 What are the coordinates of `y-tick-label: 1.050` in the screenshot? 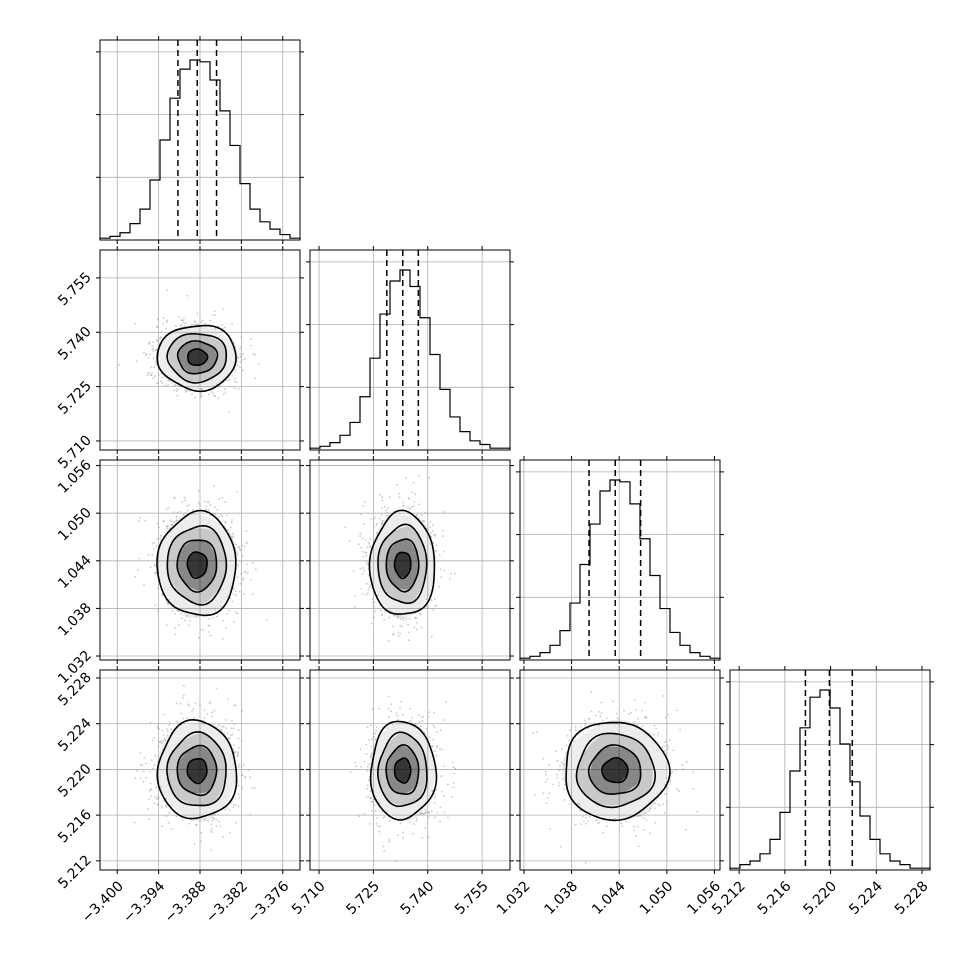 It's located at (75, 525).